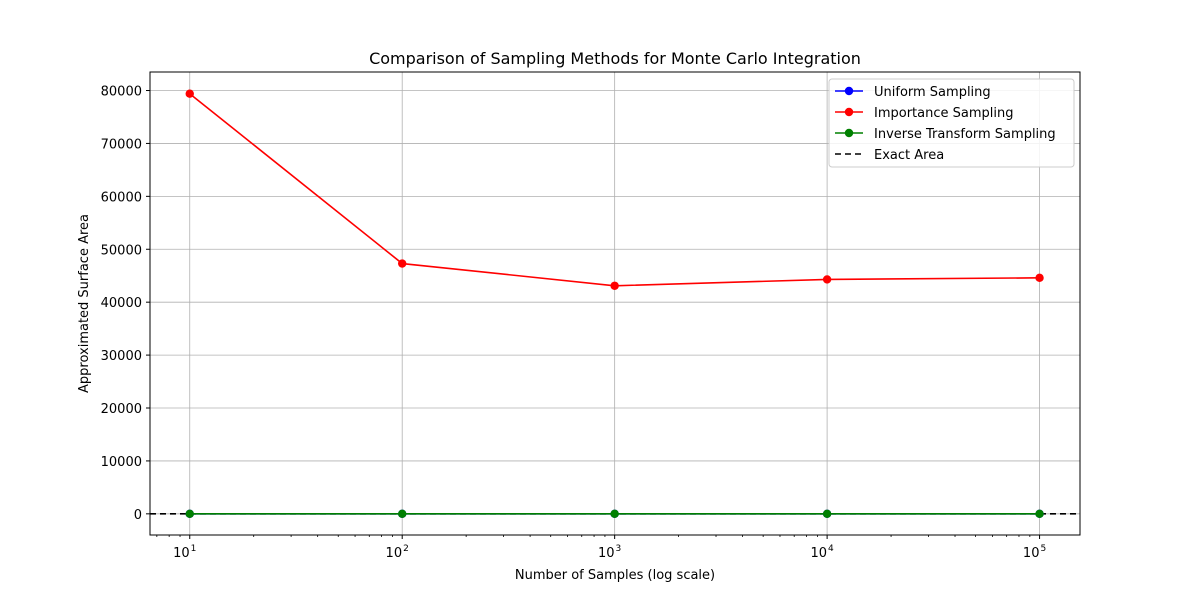 The height and width of the screenshot is (600, 1200). I want to click on legend-label: Uniform Sampling, so click(932, 92).